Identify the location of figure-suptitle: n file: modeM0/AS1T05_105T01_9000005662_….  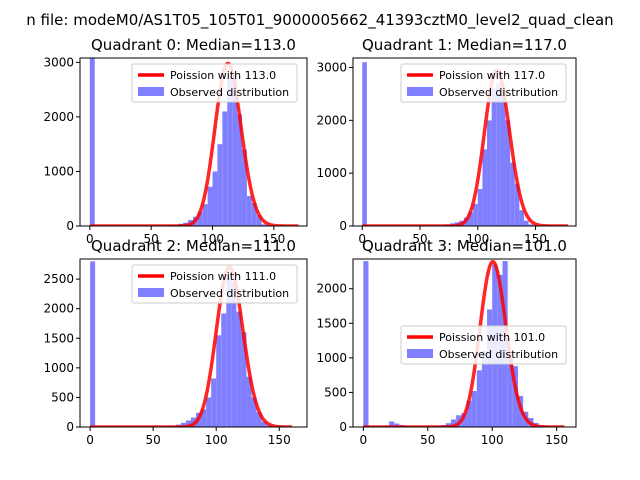
(319, 20).